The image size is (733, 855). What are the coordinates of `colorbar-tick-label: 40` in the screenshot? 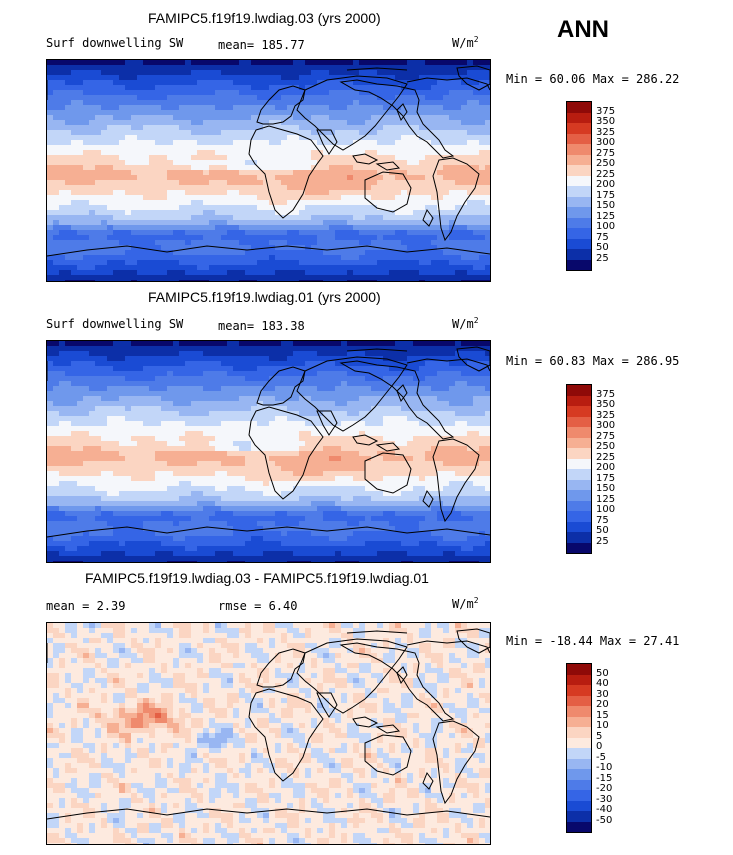 It's located at (602, 683).